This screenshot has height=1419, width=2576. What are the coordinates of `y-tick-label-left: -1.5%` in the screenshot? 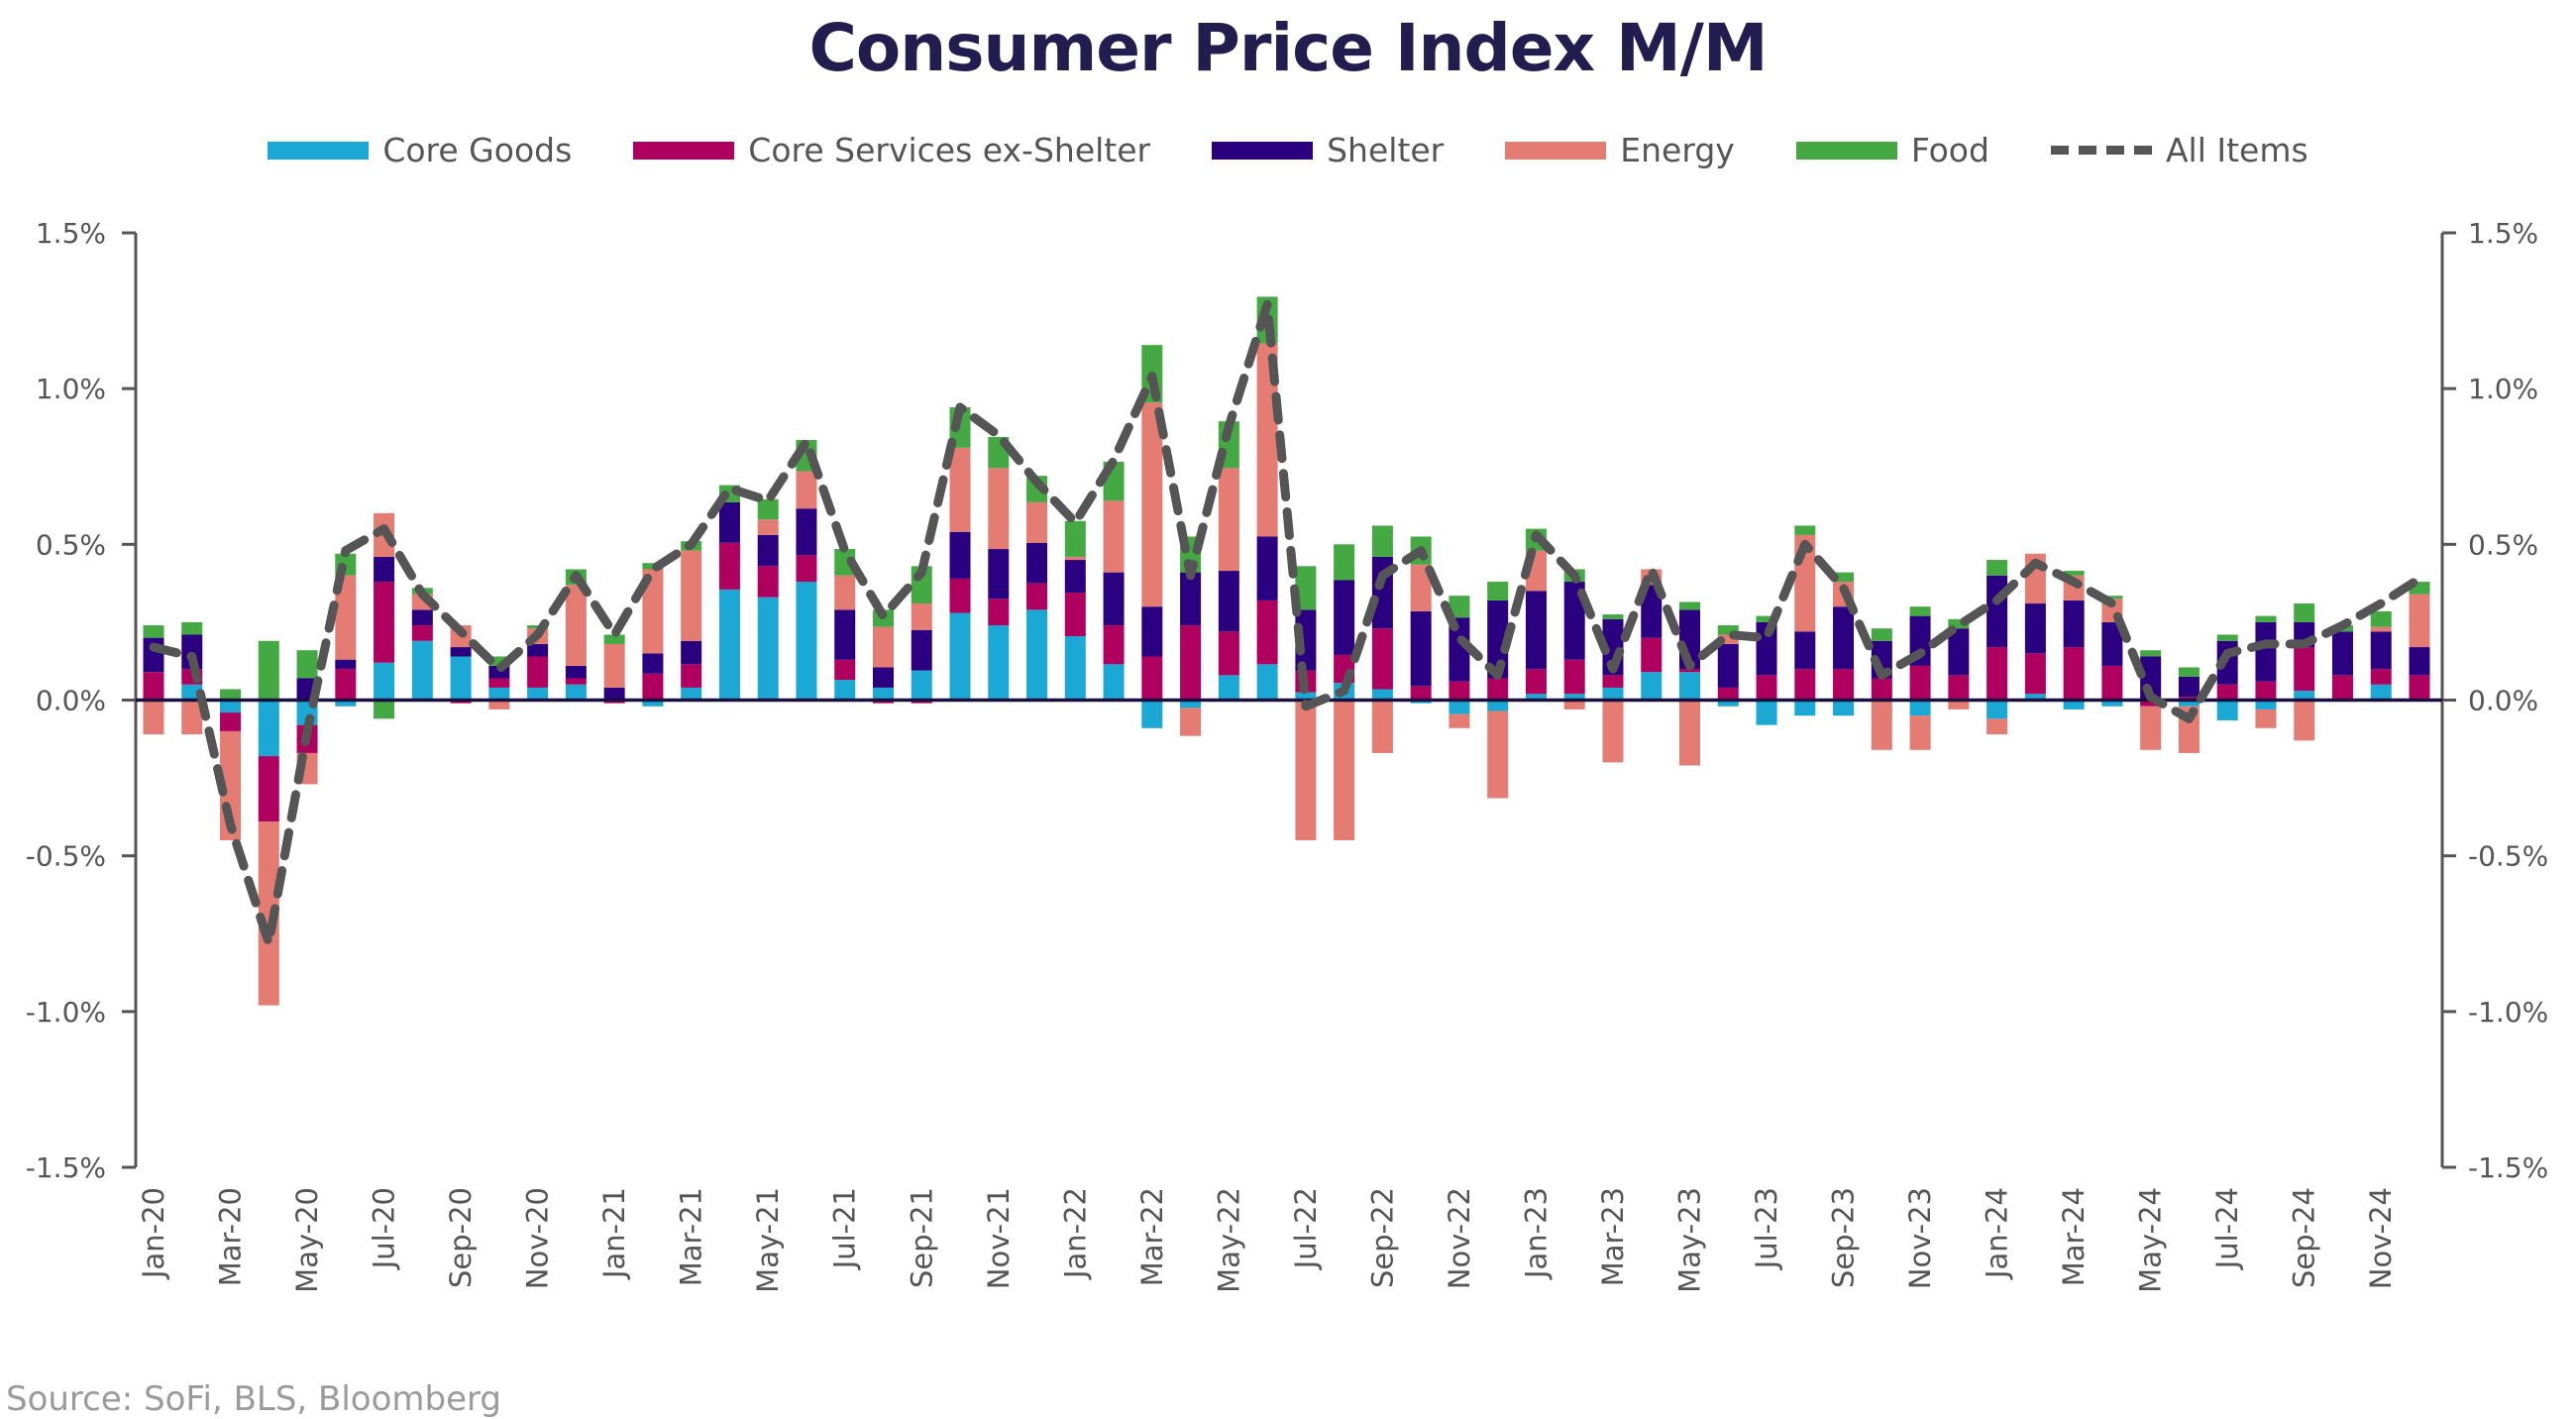 It's located at (66, 1167).